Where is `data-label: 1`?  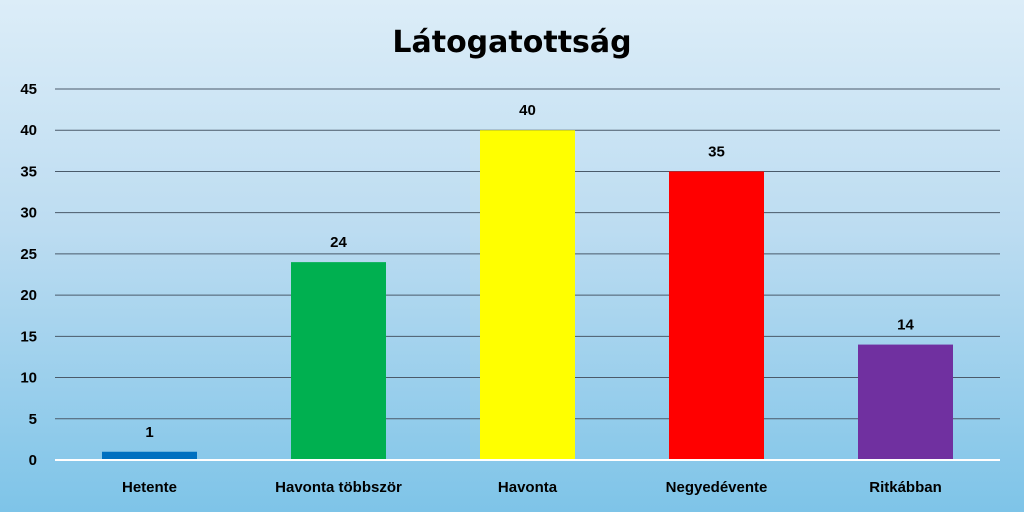
data-label: 1 is located at coordinates (149, 432).